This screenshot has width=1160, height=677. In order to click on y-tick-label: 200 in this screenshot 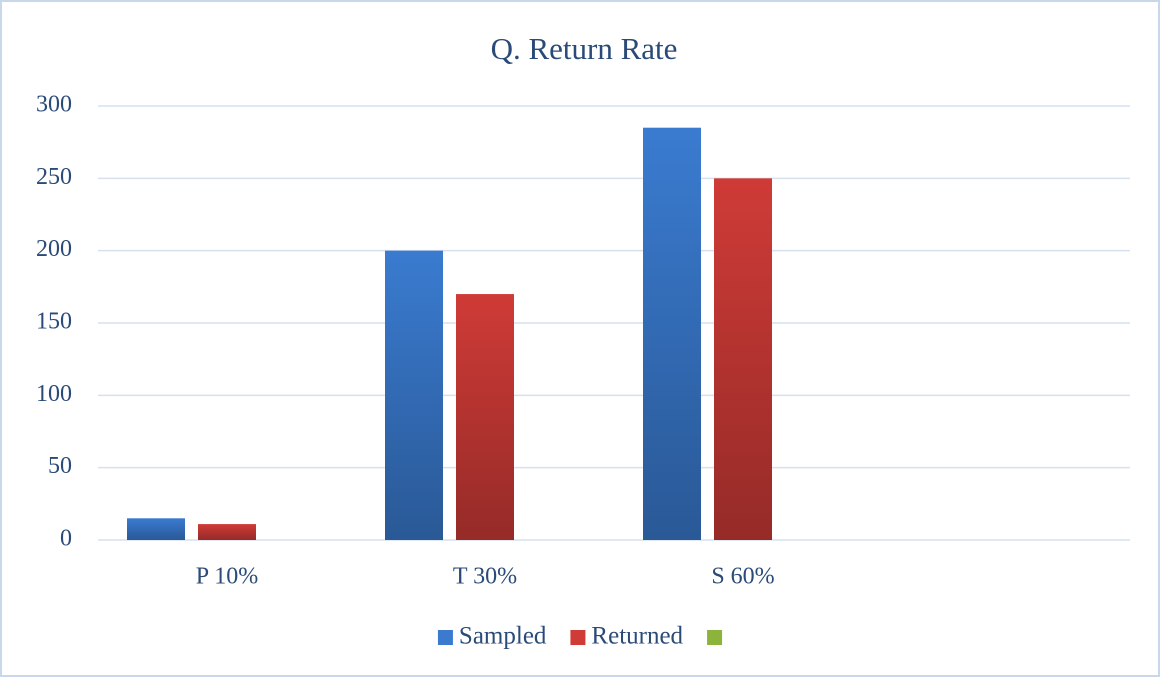, I will do `click(54, 249)`.